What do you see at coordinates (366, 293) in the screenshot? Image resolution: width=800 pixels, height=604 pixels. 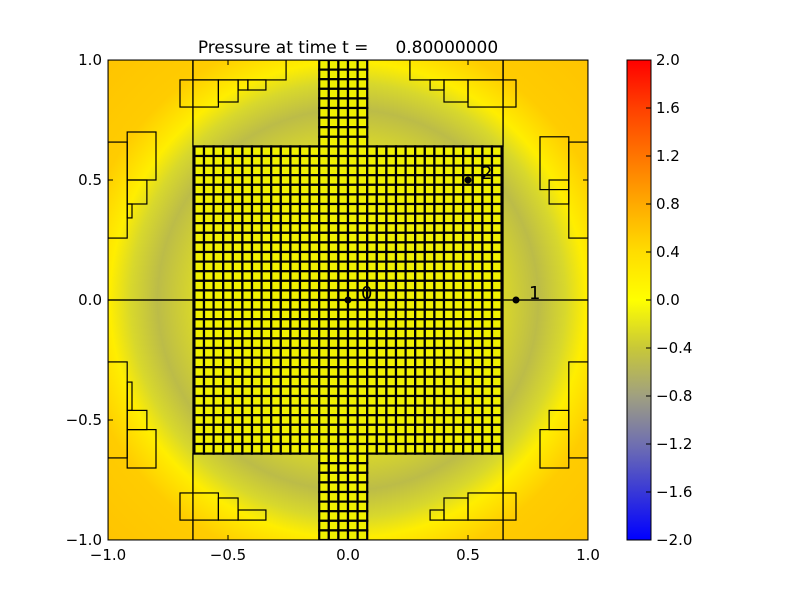 I see `probe-label: 0` at bounding box center [366, 293].